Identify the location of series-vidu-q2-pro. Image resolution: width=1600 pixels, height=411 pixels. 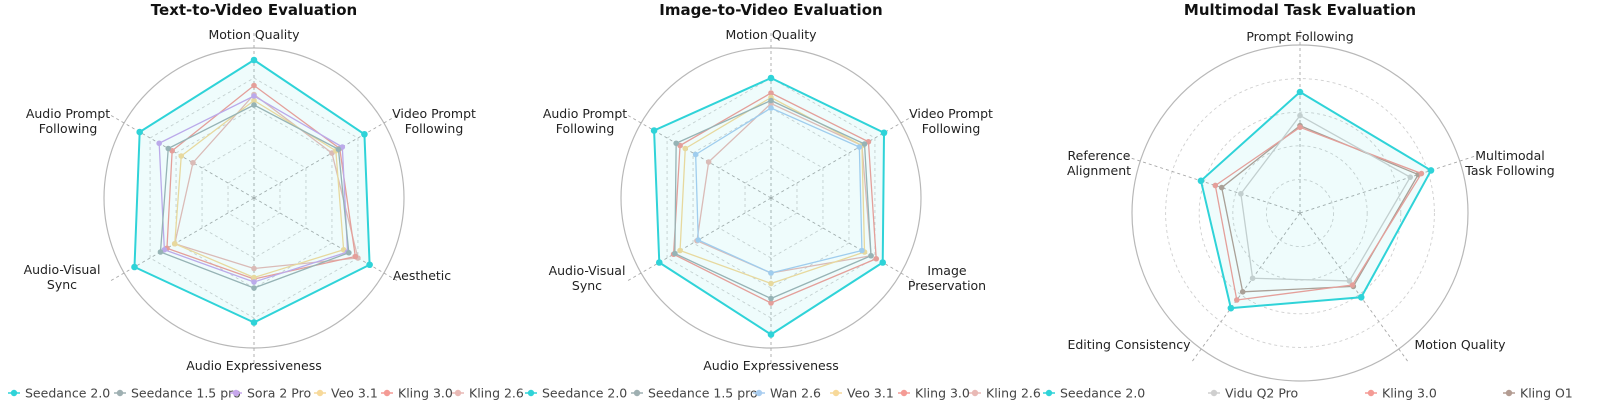
(1326, 198).